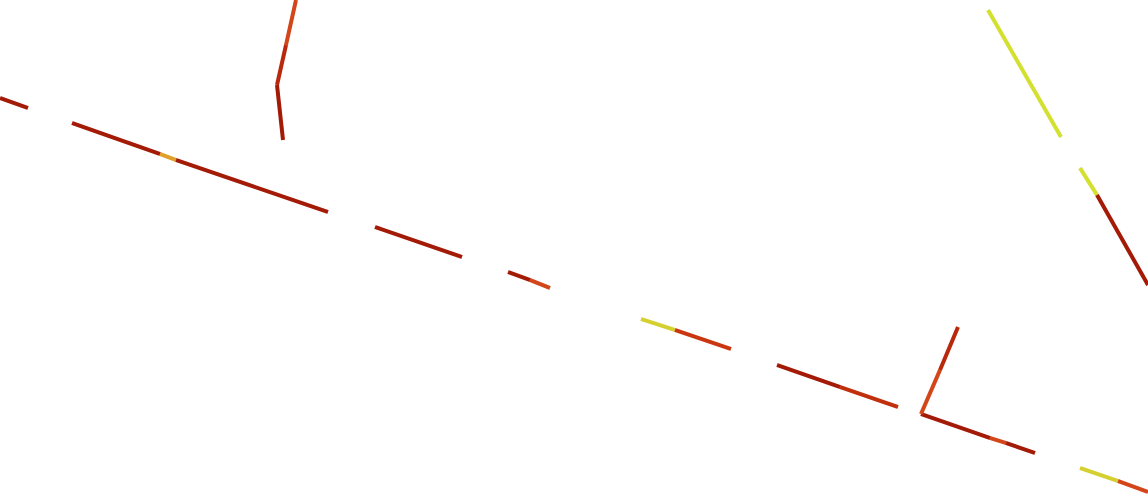 The width and height of the screenshot is (1148, 502). I want to click on road-east, so click(1067, 147).